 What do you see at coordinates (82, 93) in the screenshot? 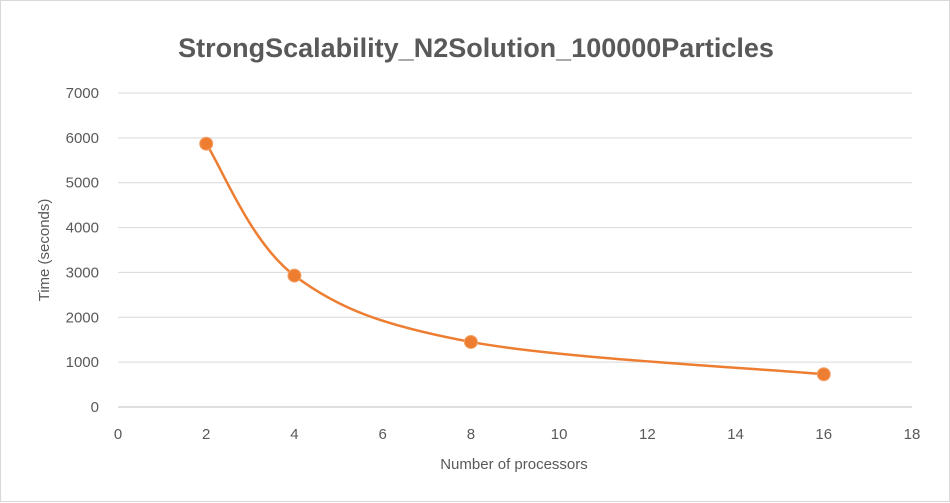
I see `y-tick-label: 7000` at bounding box center [82, 93].